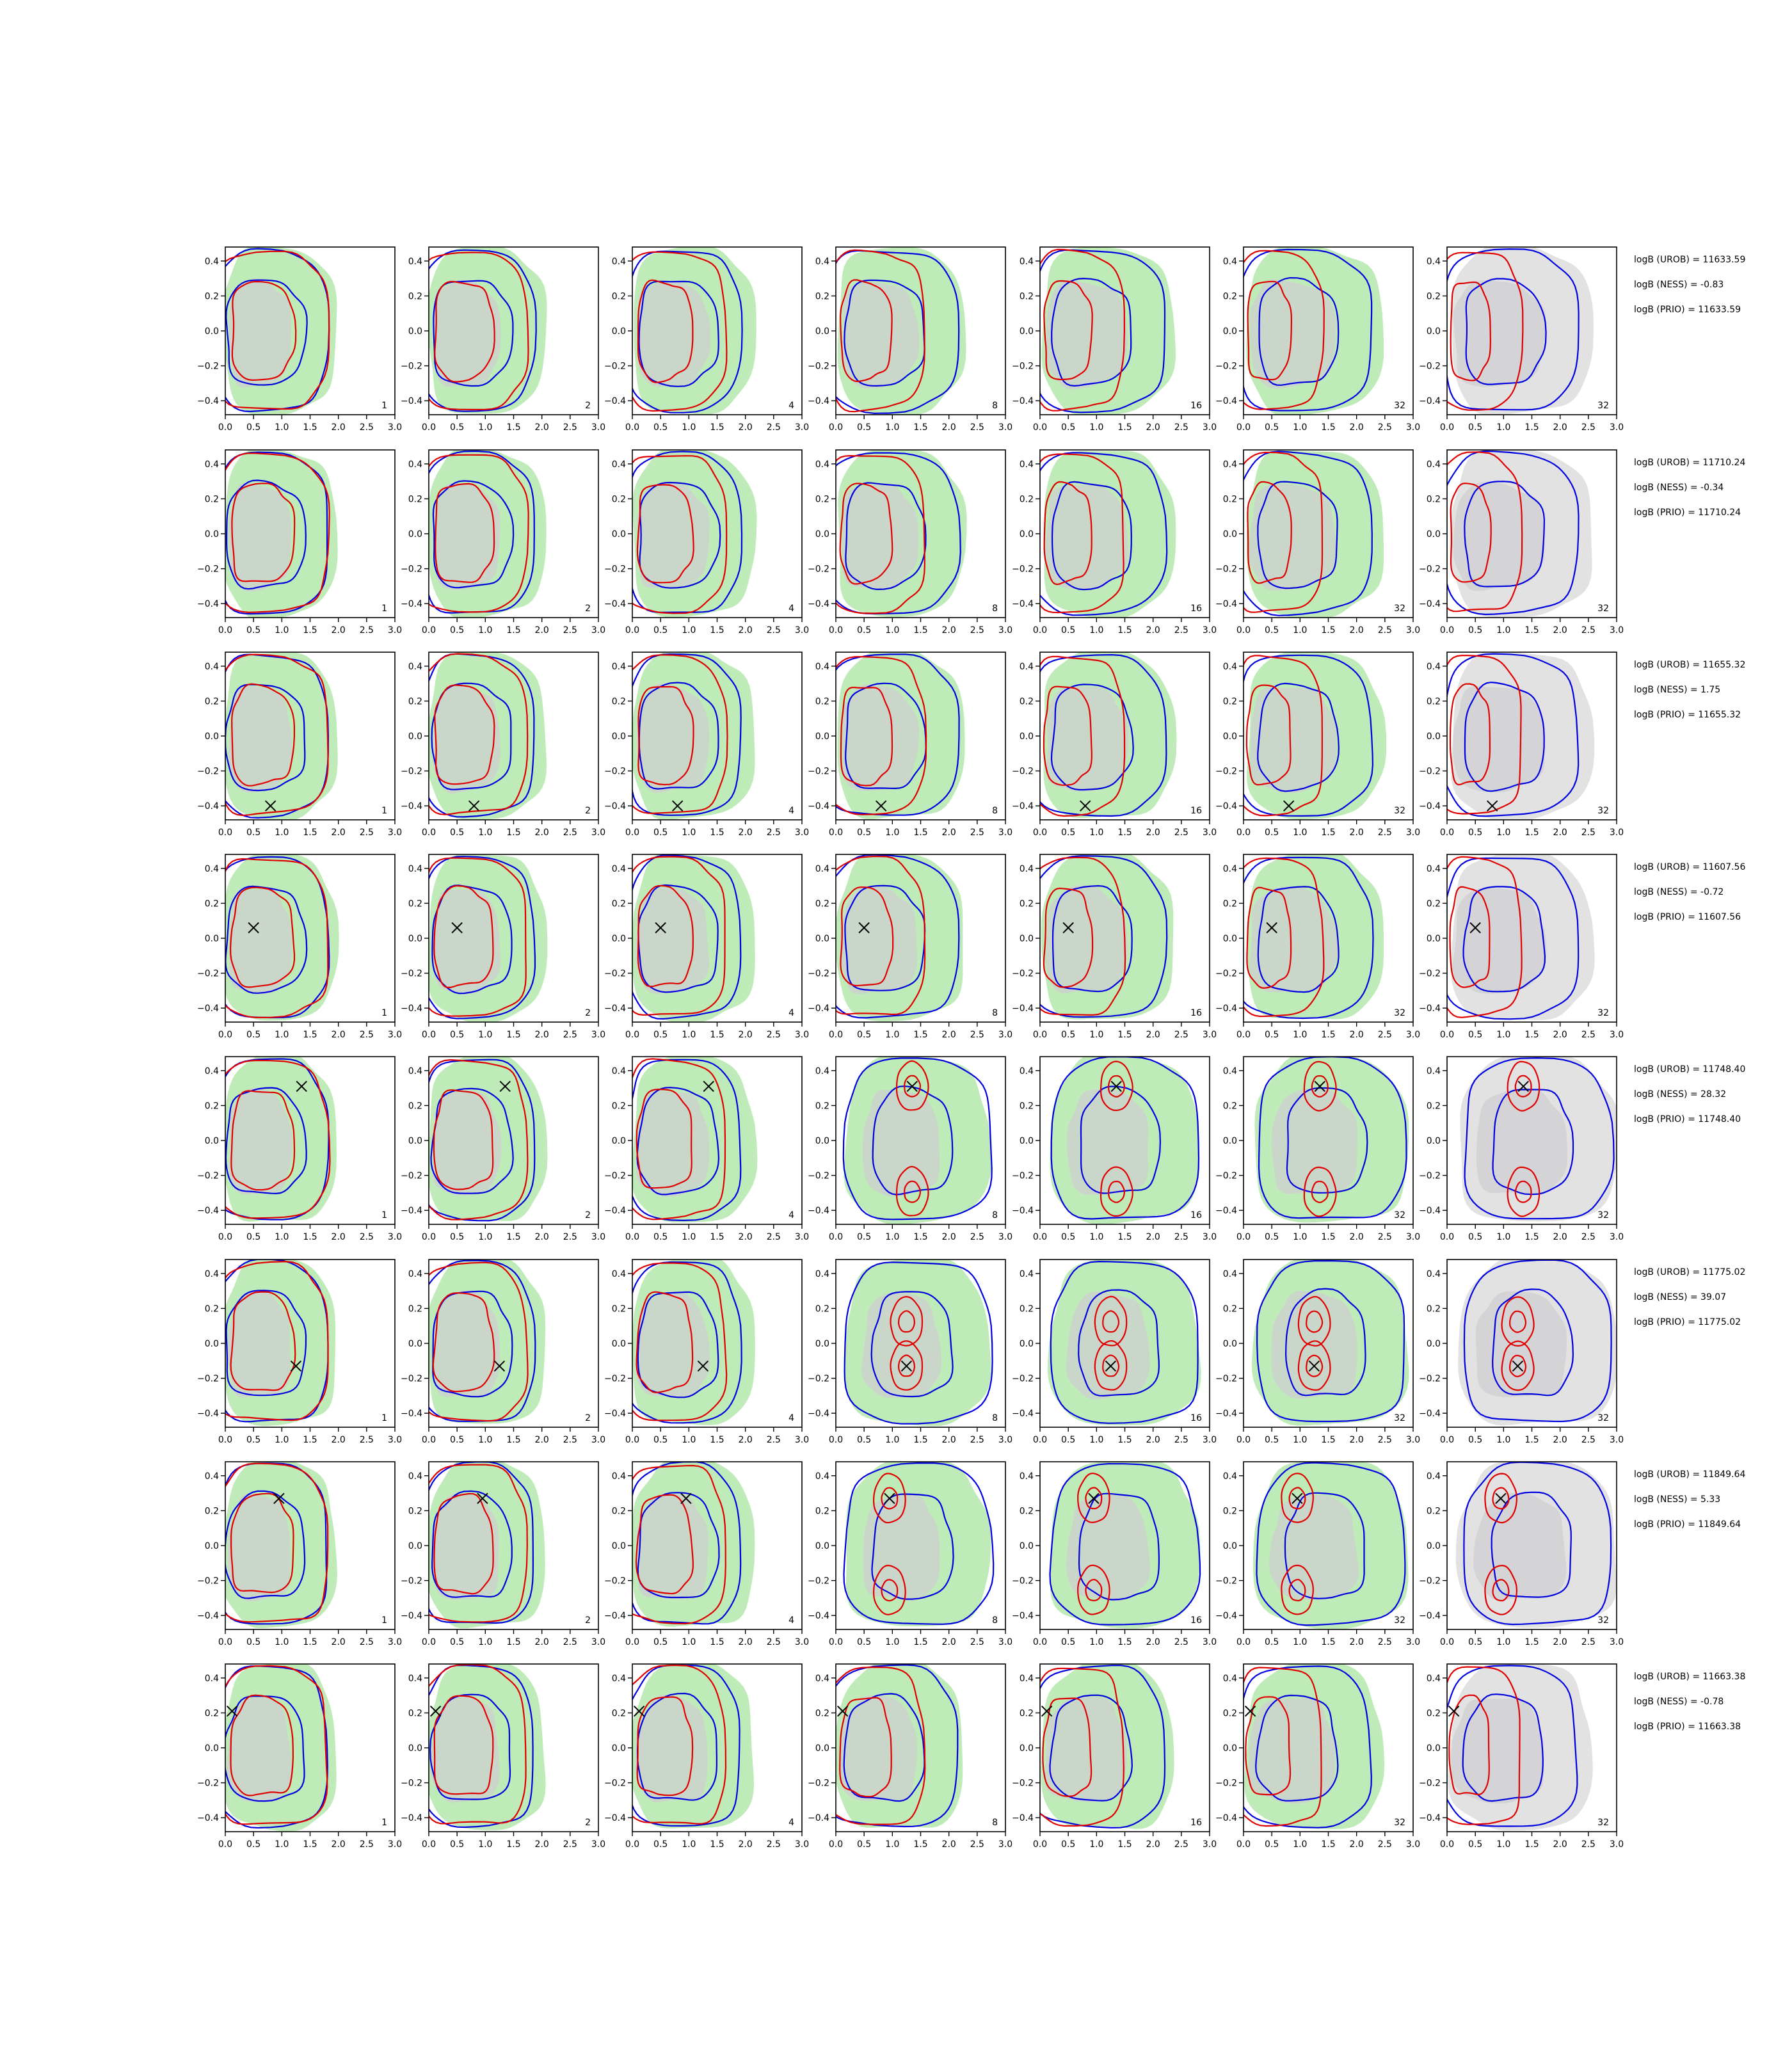 This screenshot has height=2048, width=1792. Describe the element at coordinates (995, 609) in the screenshot. I see `panel-number: 8` at that location.